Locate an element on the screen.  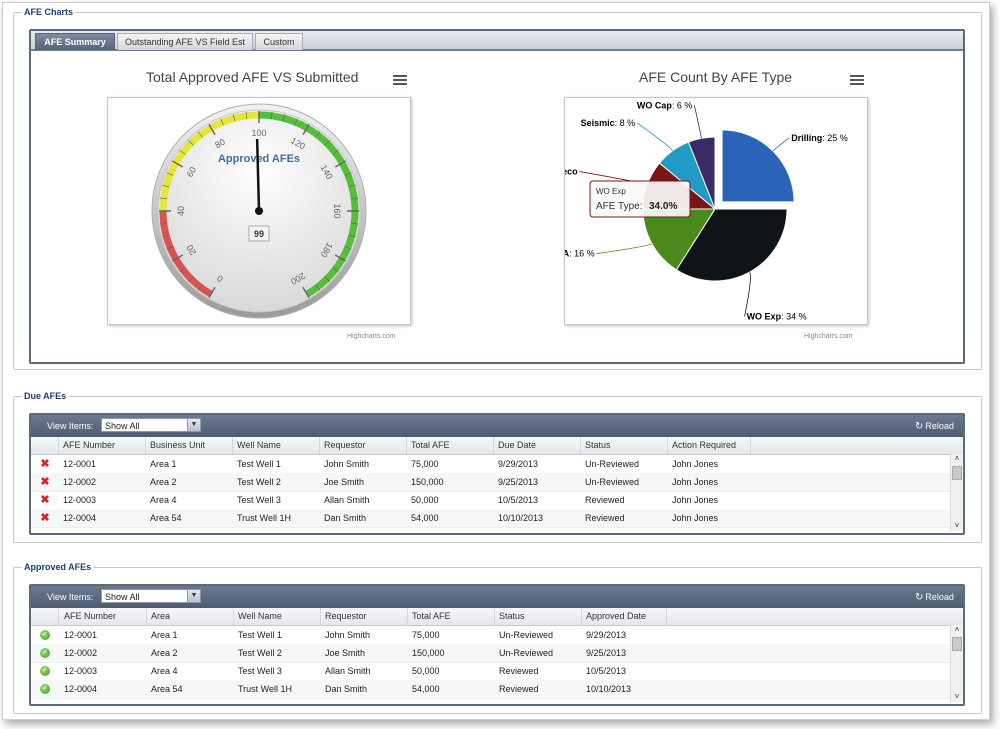
approved-column-header: Well Name is located at coordinates (277, 616).